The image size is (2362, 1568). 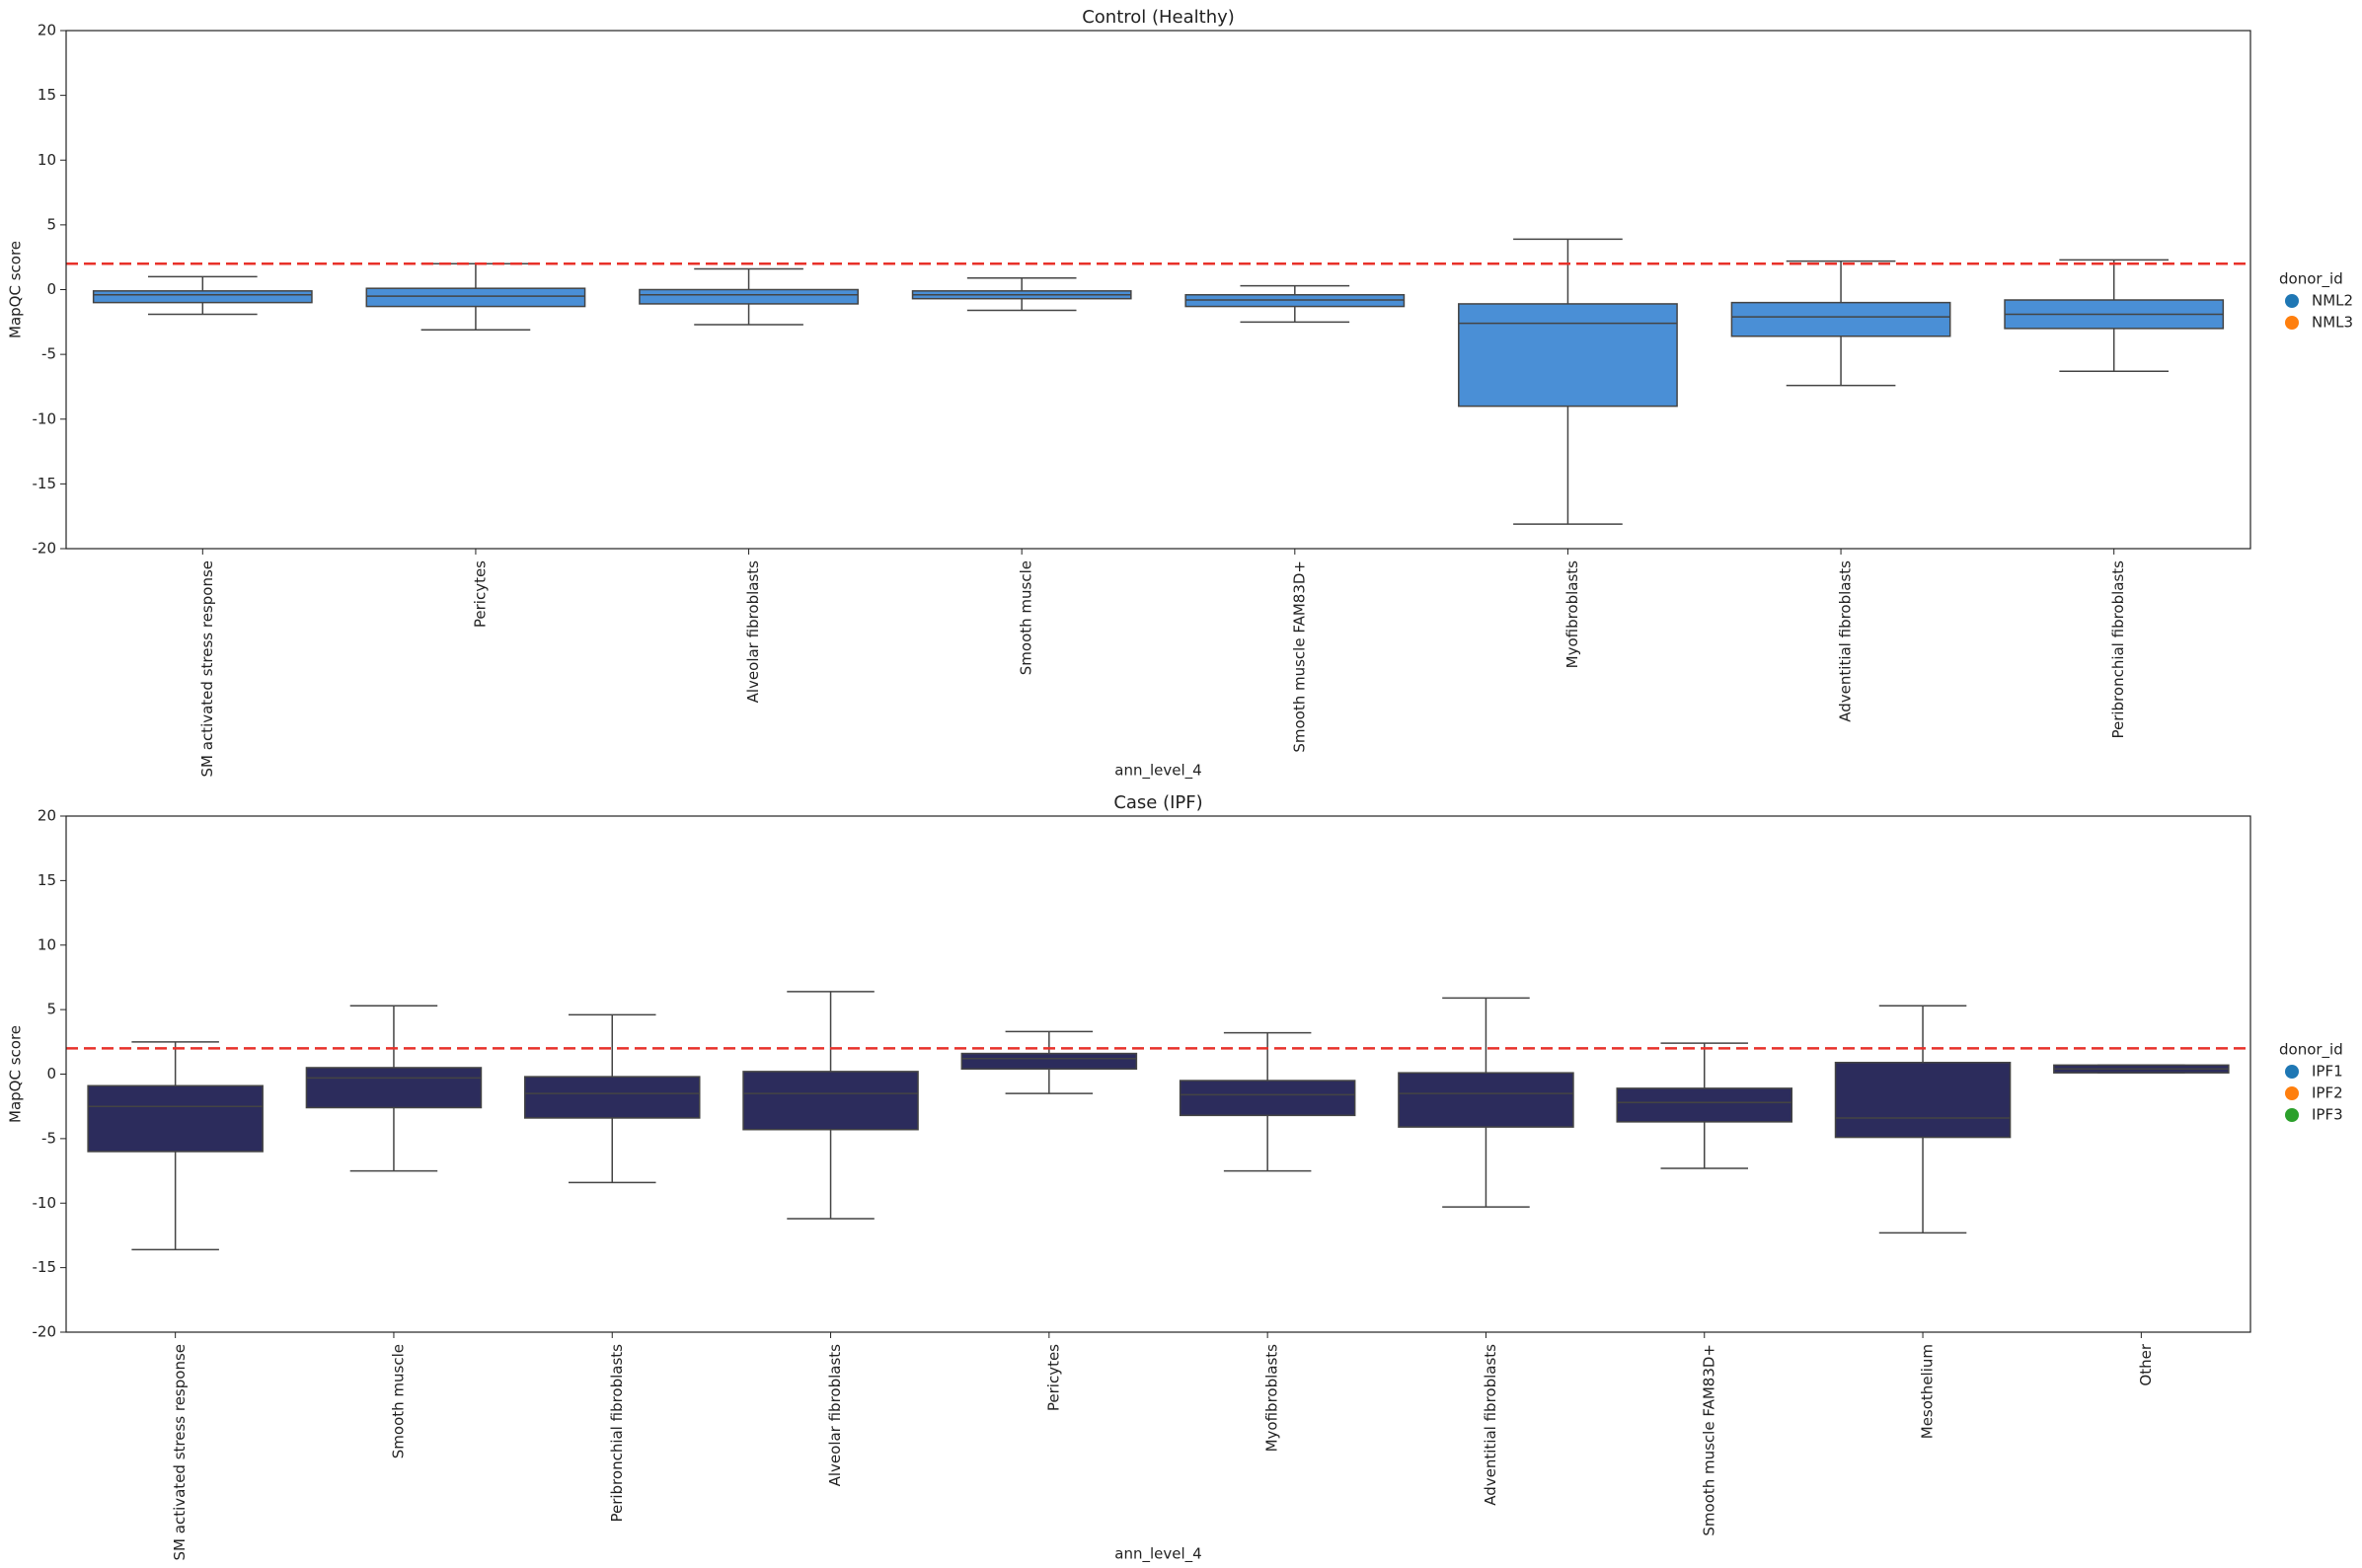 I want to click on x-tick-label: Mesothelium, so click(x=1928, y=1391).